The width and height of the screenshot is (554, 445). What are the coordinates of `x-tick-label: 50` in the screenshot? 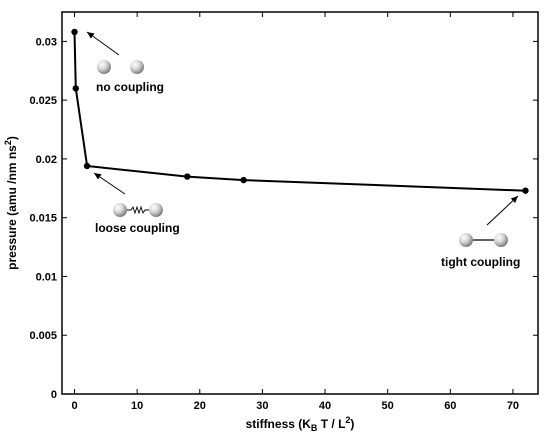 It's located at (388, 406).